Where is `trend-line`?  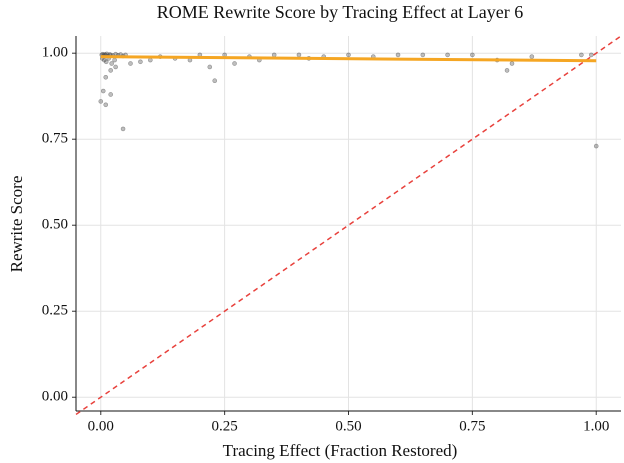 trend-line is located at coordinates (348, 59).